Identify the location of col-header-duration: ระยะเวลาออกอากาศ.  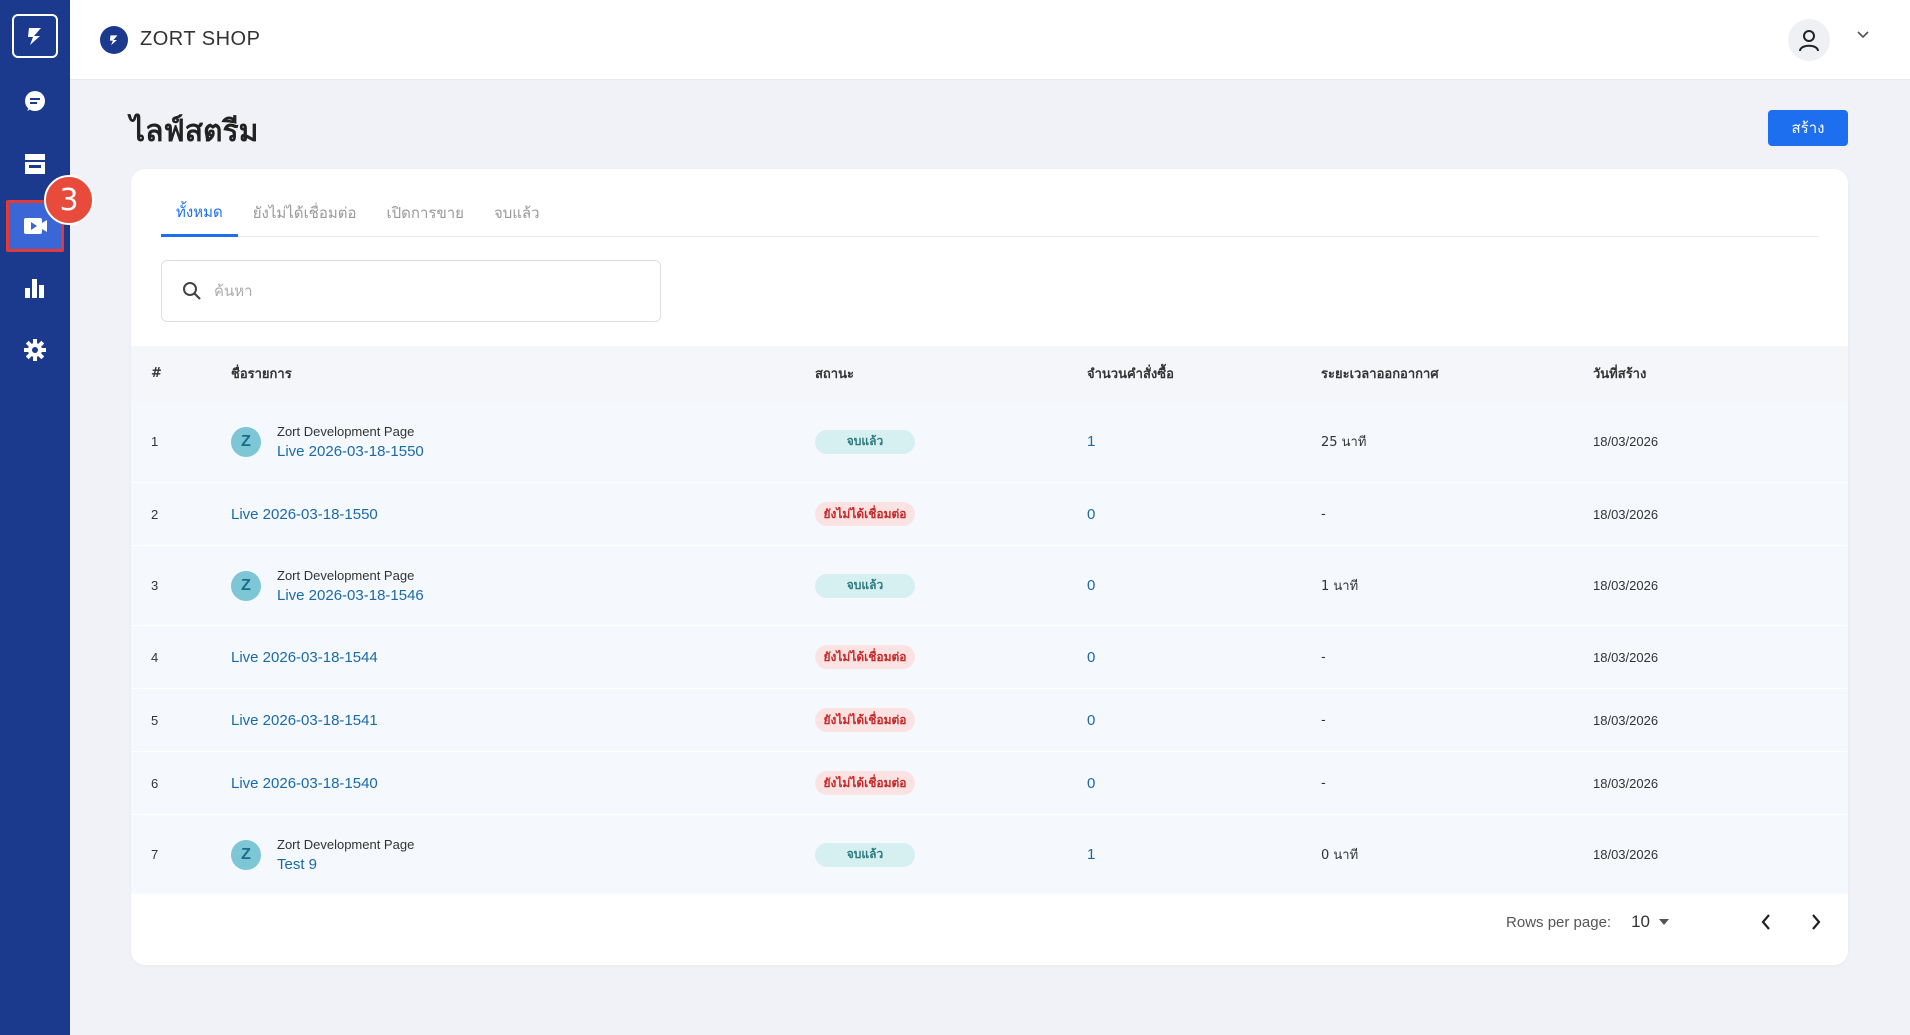
(1380, 374).